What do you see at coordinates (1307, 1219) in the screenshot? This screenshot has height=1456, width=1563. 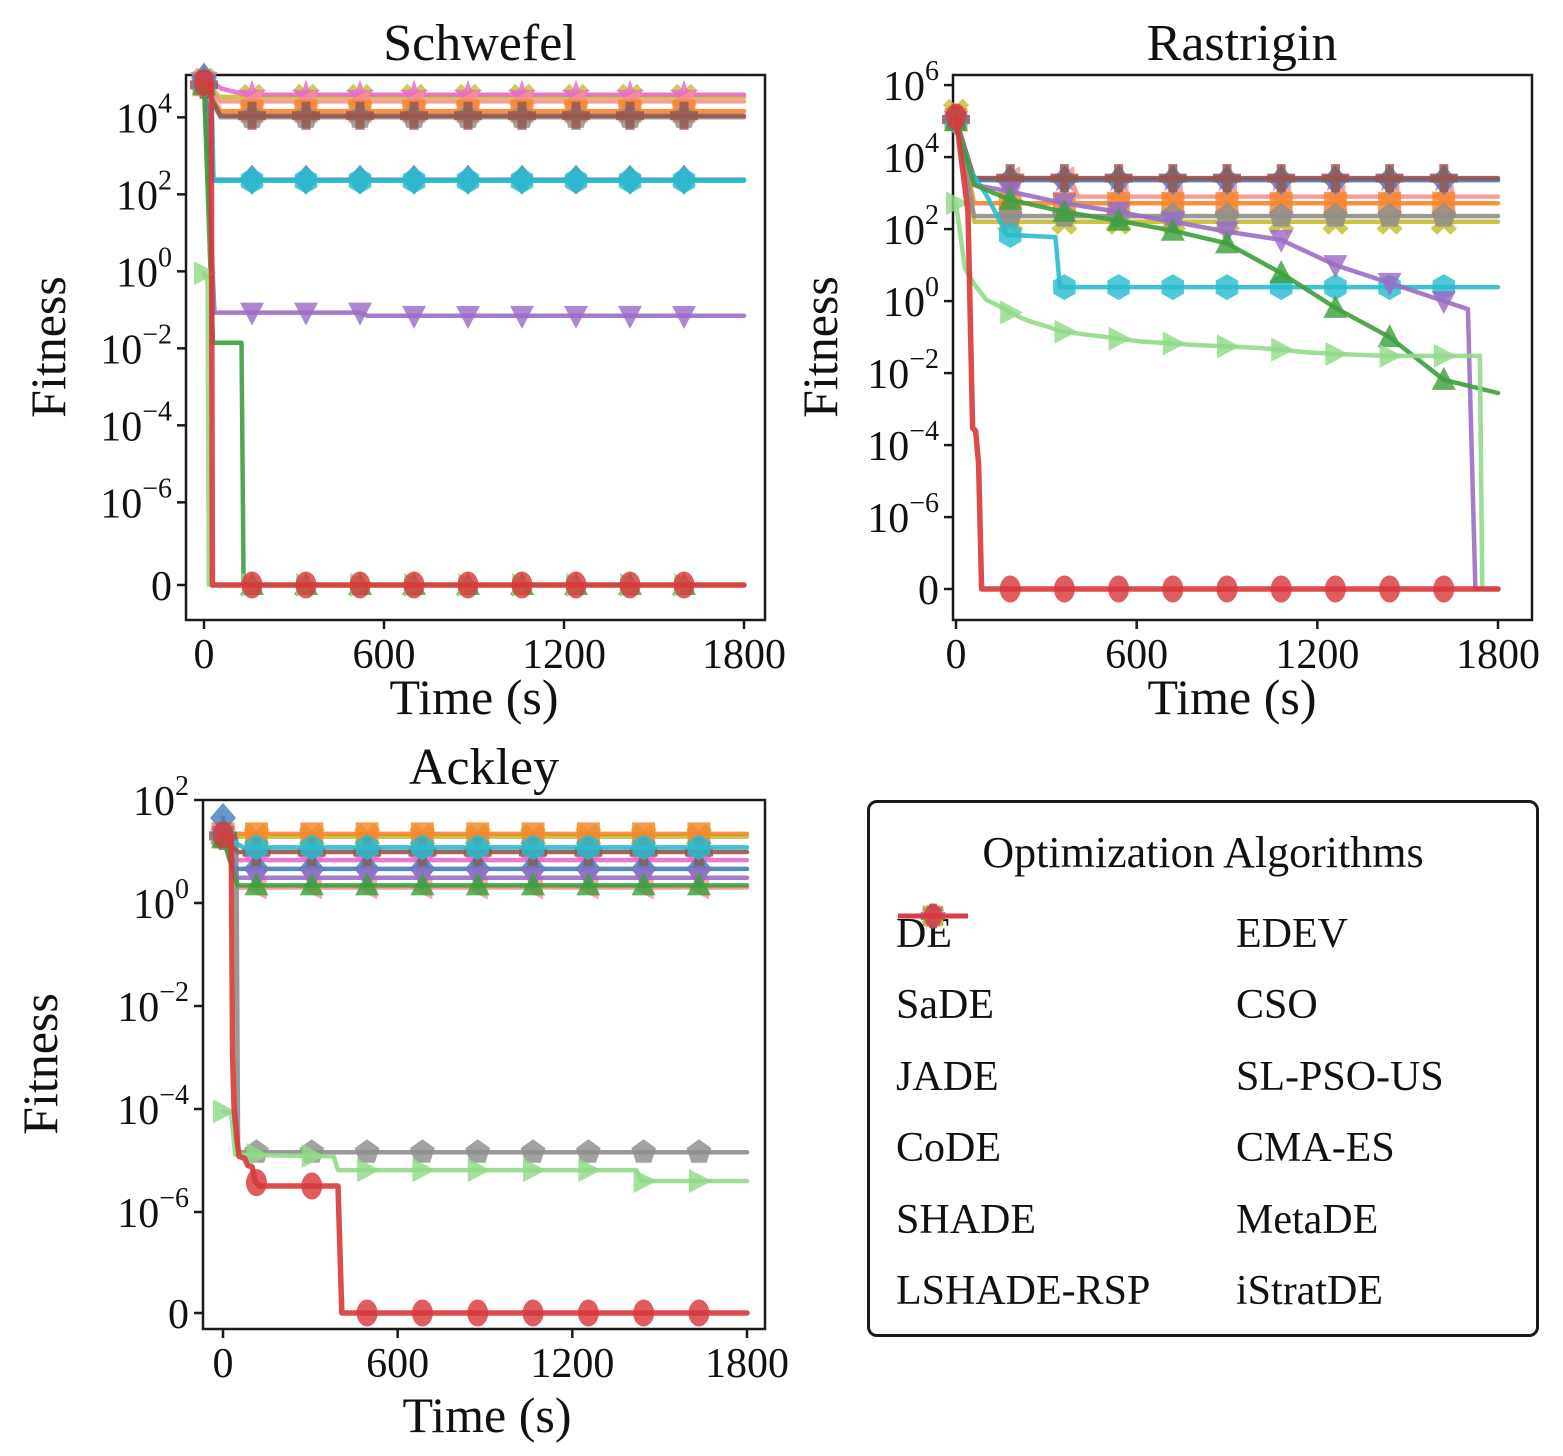 I see `legend-label: MetaDE` at bounding box center [1307, 1219].